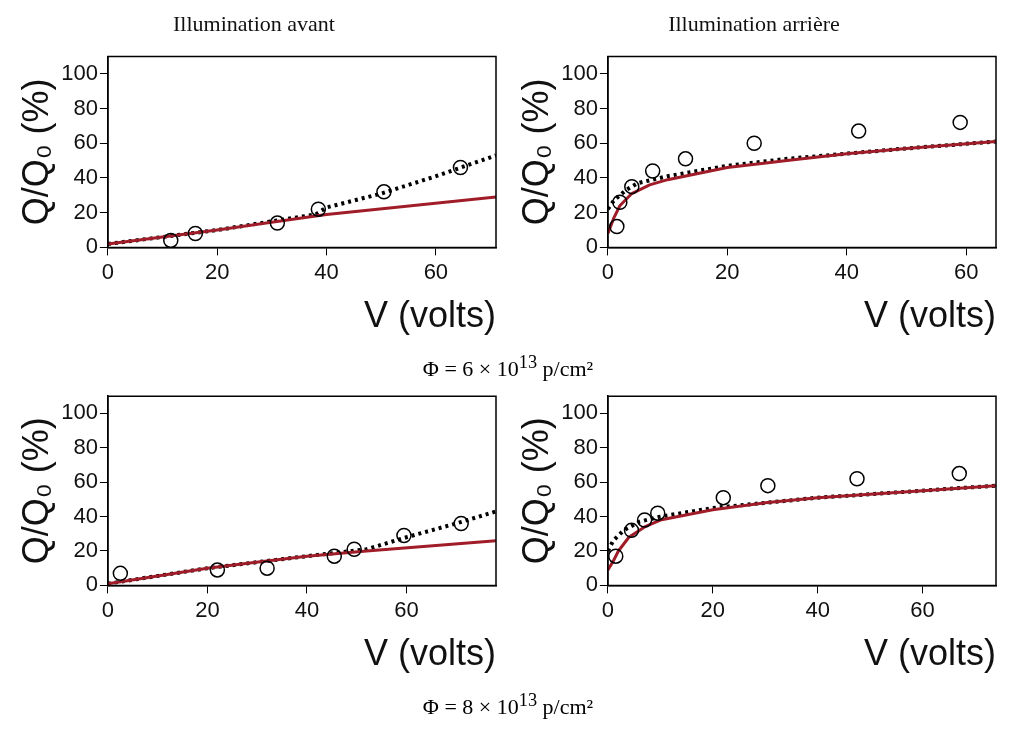  What do you see at coordinates (254, 23) in the screenshot?
I see `chart-title: Illumination avant` at bounding box center [254, 23].